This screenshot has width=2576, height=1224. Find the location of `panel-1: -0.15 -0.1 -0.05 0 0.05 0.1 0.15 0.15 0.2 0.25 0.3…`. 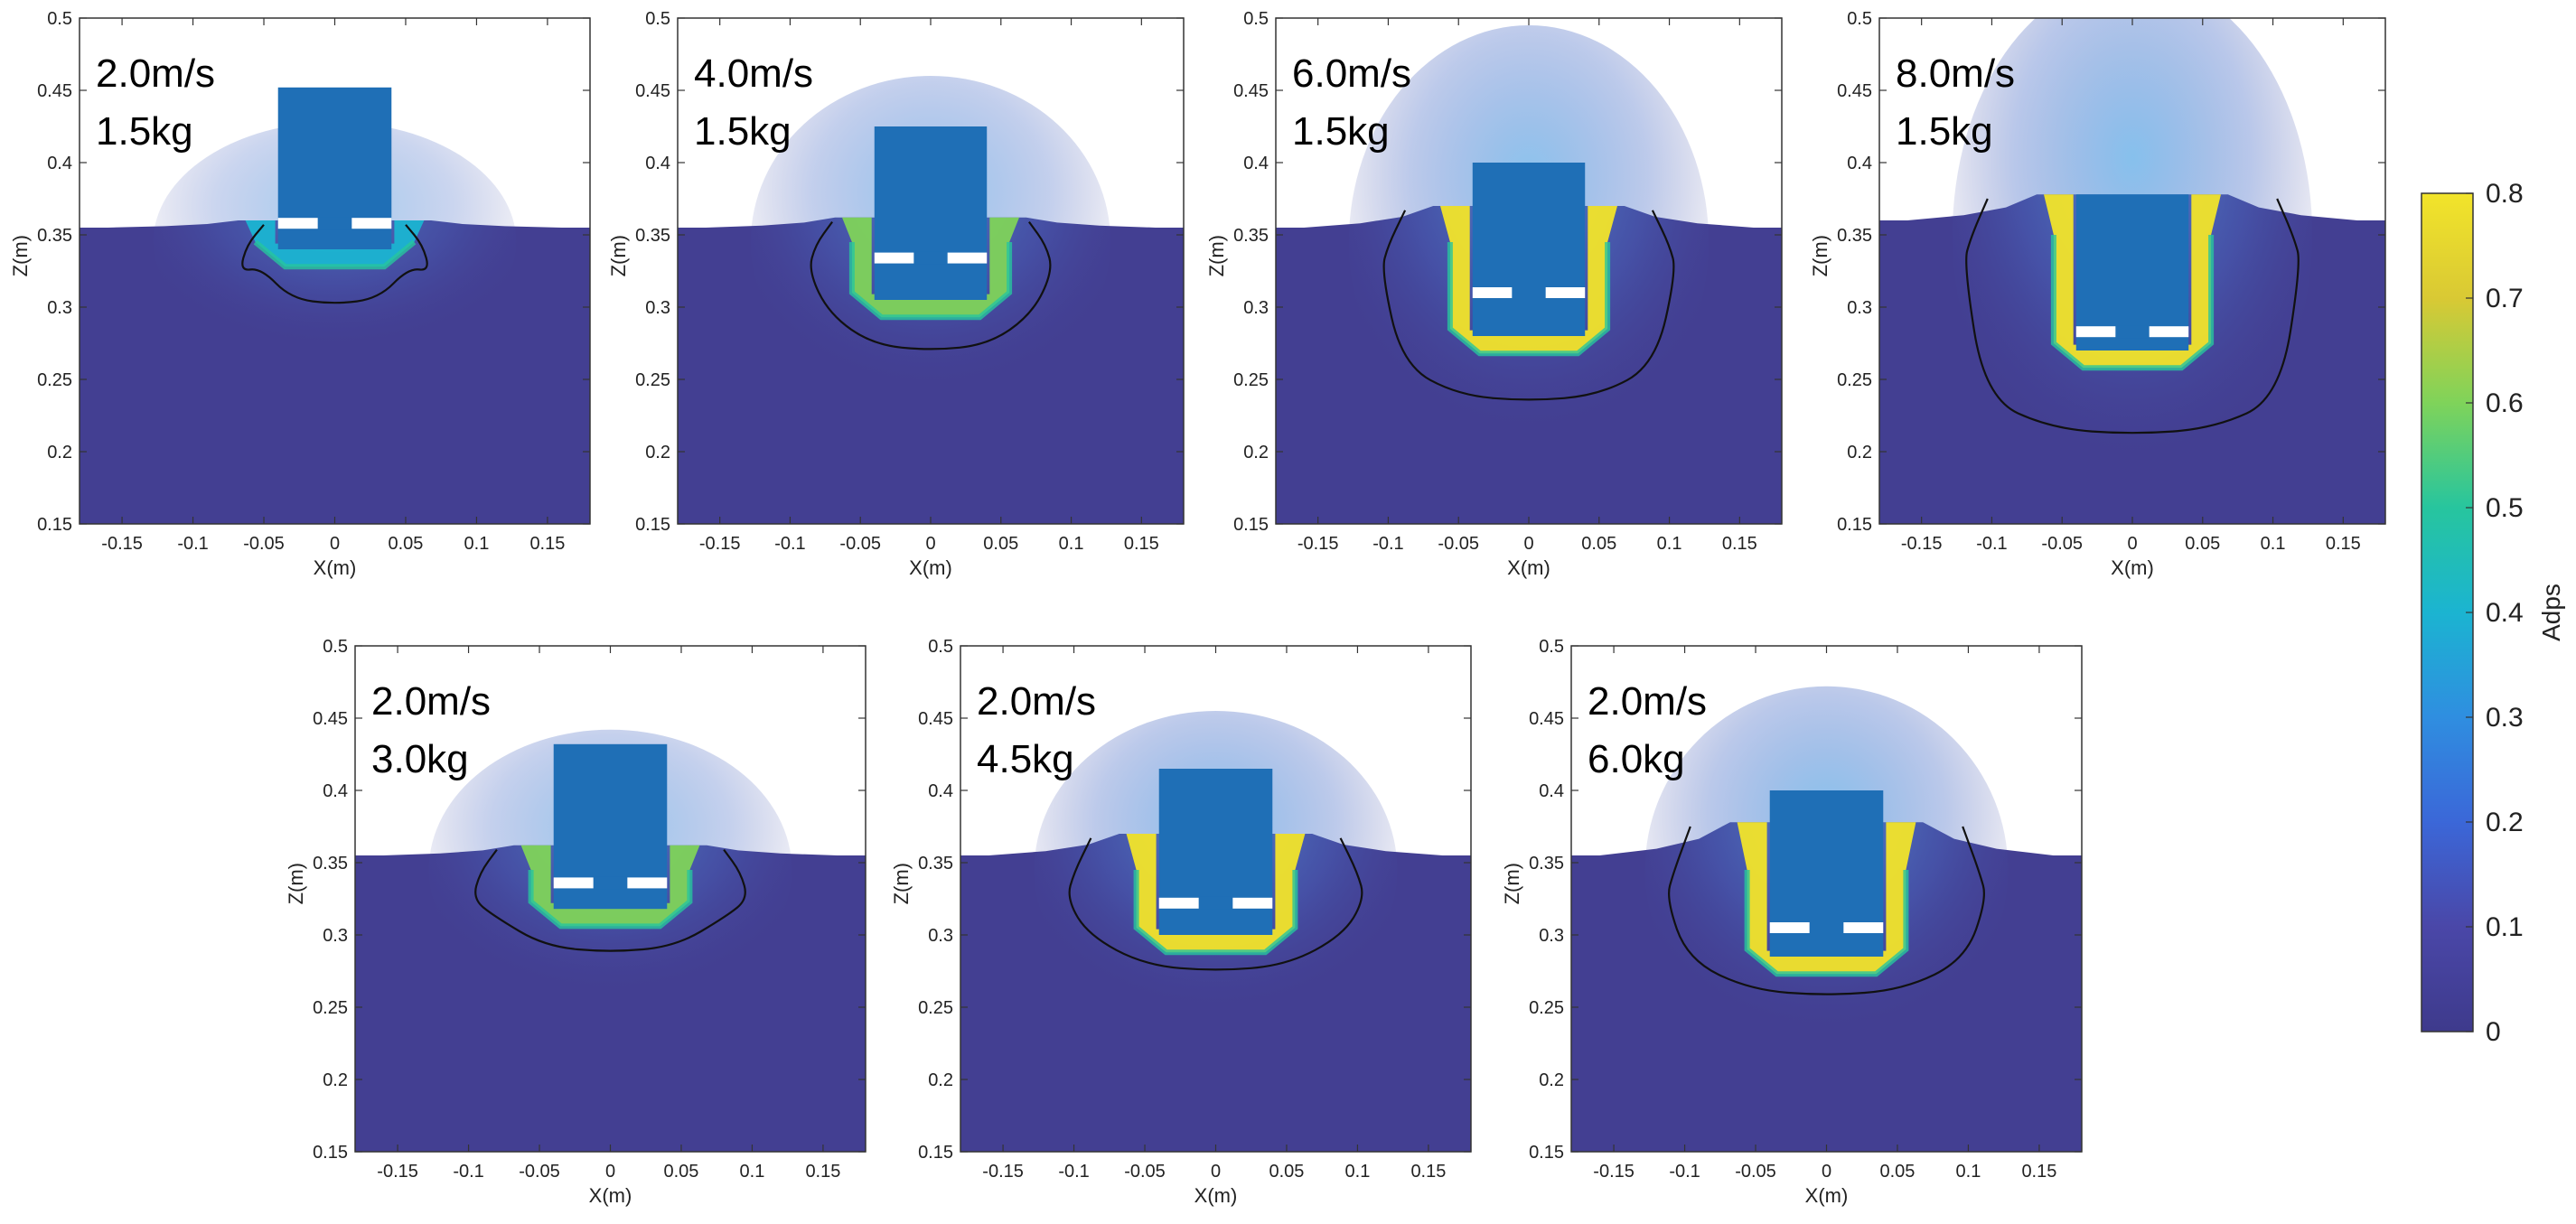

panel-1: -0.15 -0.1 -0.05 0 0.05 0.1 0.15 0.15 0.2 0.25 0.3… is located at coordinates (300, 294).